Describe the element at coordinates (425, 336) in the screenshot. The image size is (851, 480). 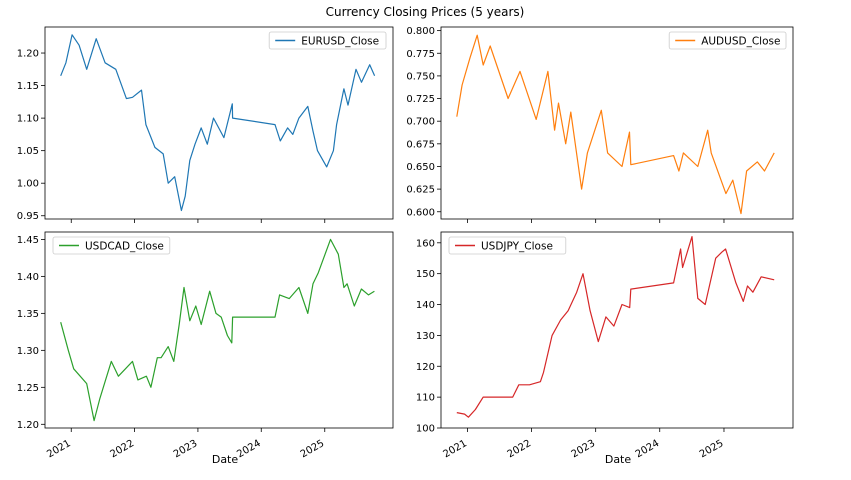
I see `y-tick-label: 130` at that location.